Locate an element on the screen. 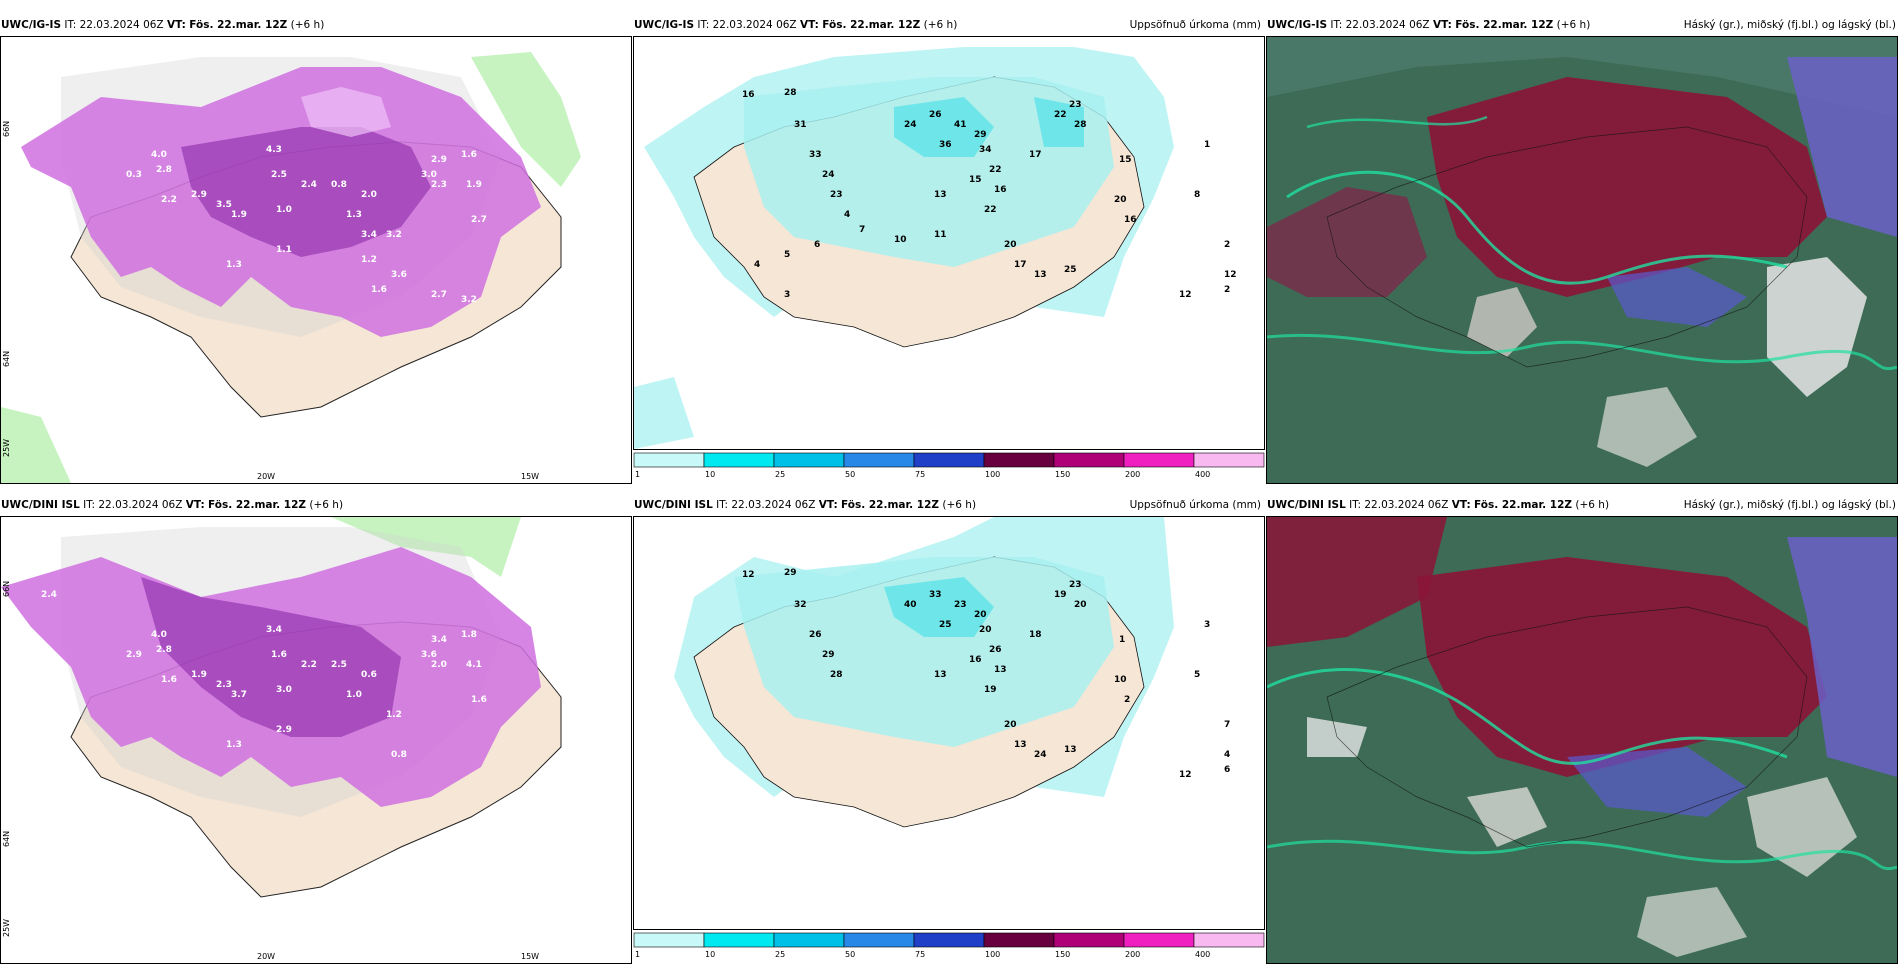  precip-dark is located at coordinates (306, 192).